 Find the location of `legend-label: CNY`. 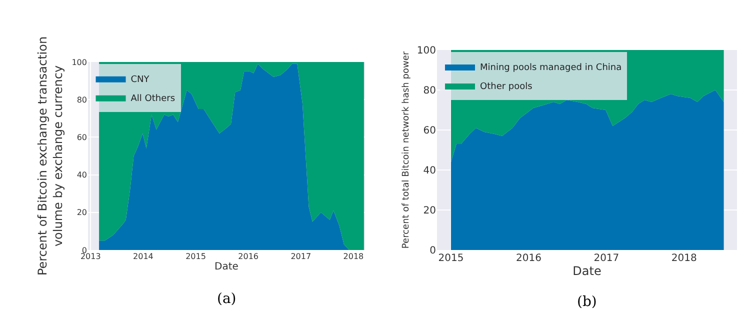

legend-label: CNY is located at coordinates (140, 79).